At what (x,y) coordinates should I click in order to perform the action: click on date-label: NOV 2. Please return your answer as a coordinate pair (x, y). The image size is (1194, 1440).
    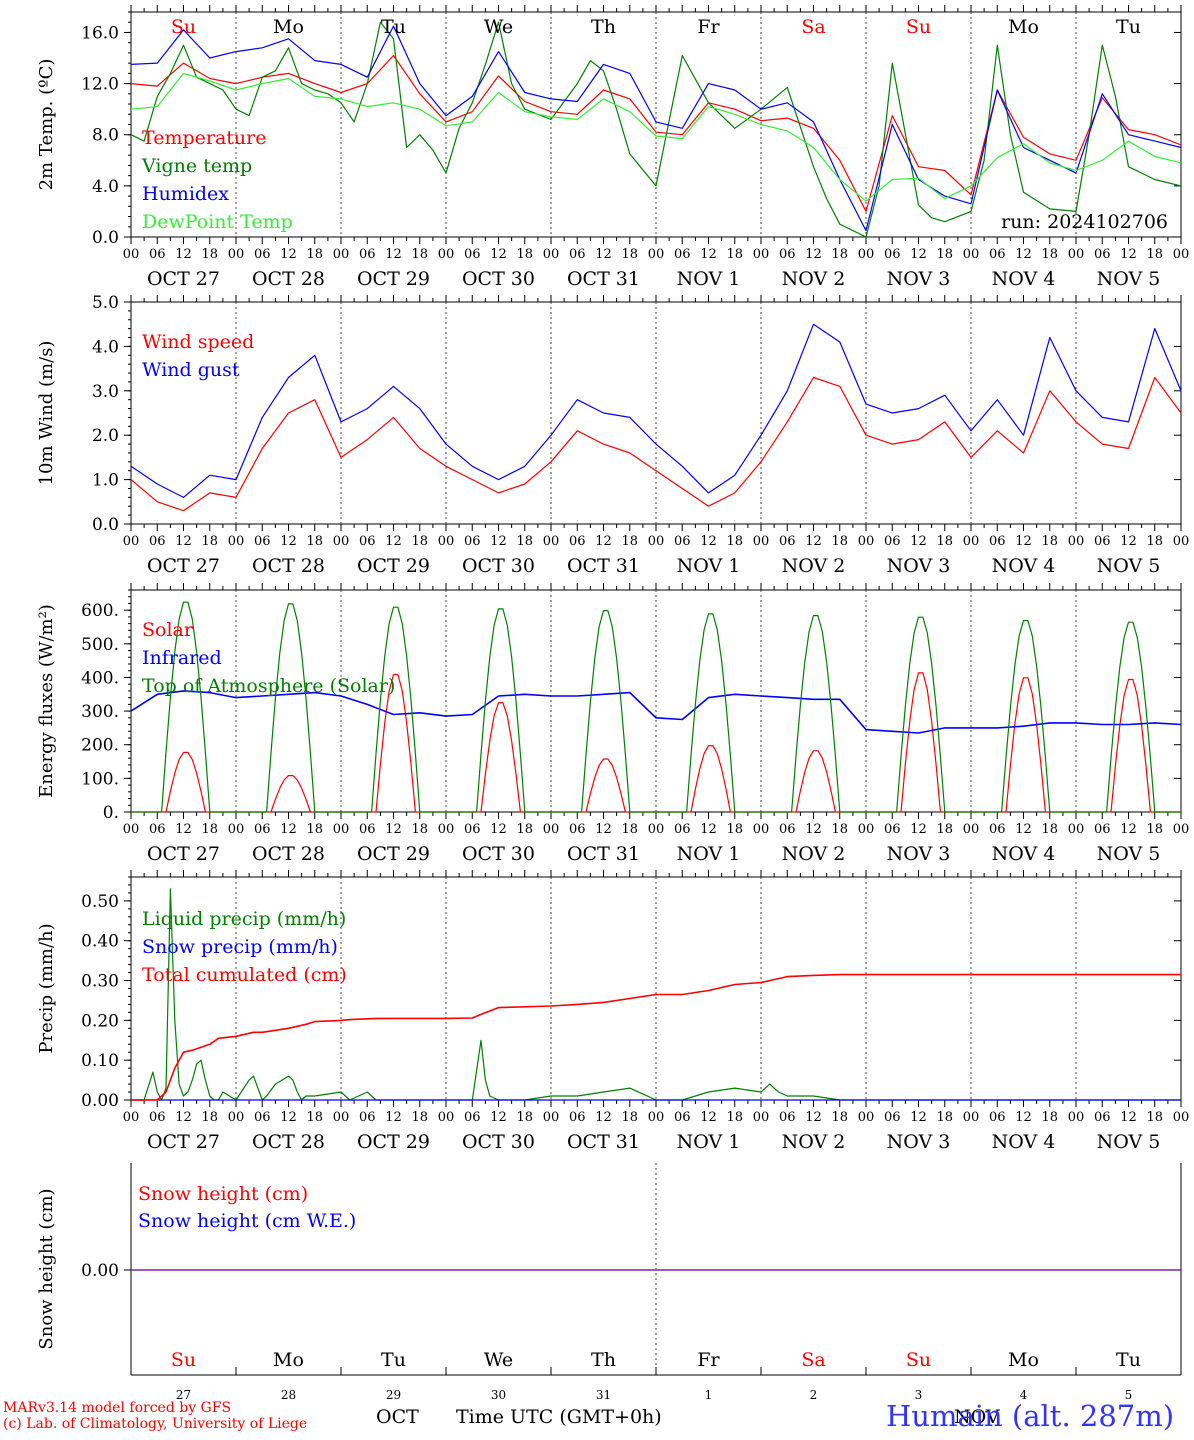
    Looking at the image, I should click on (814, 1142).